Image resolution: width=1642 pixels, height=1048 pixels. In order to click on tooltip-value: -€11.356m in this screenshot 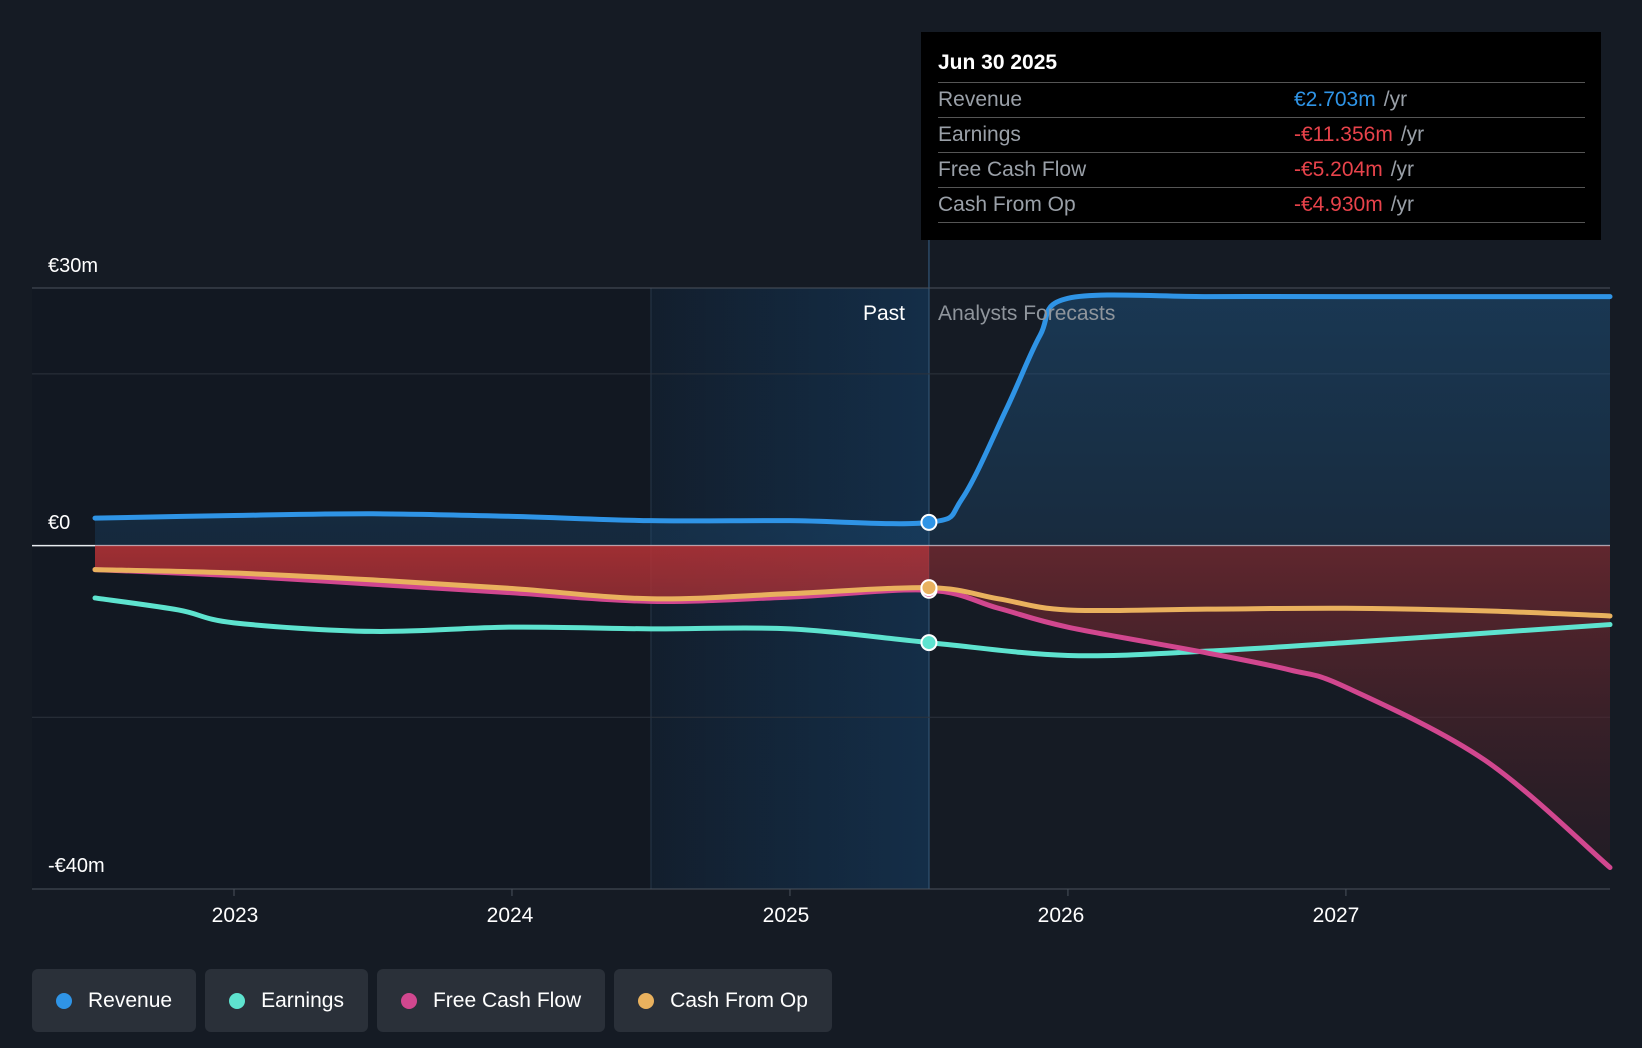, I will do `click(1343, 134)`.